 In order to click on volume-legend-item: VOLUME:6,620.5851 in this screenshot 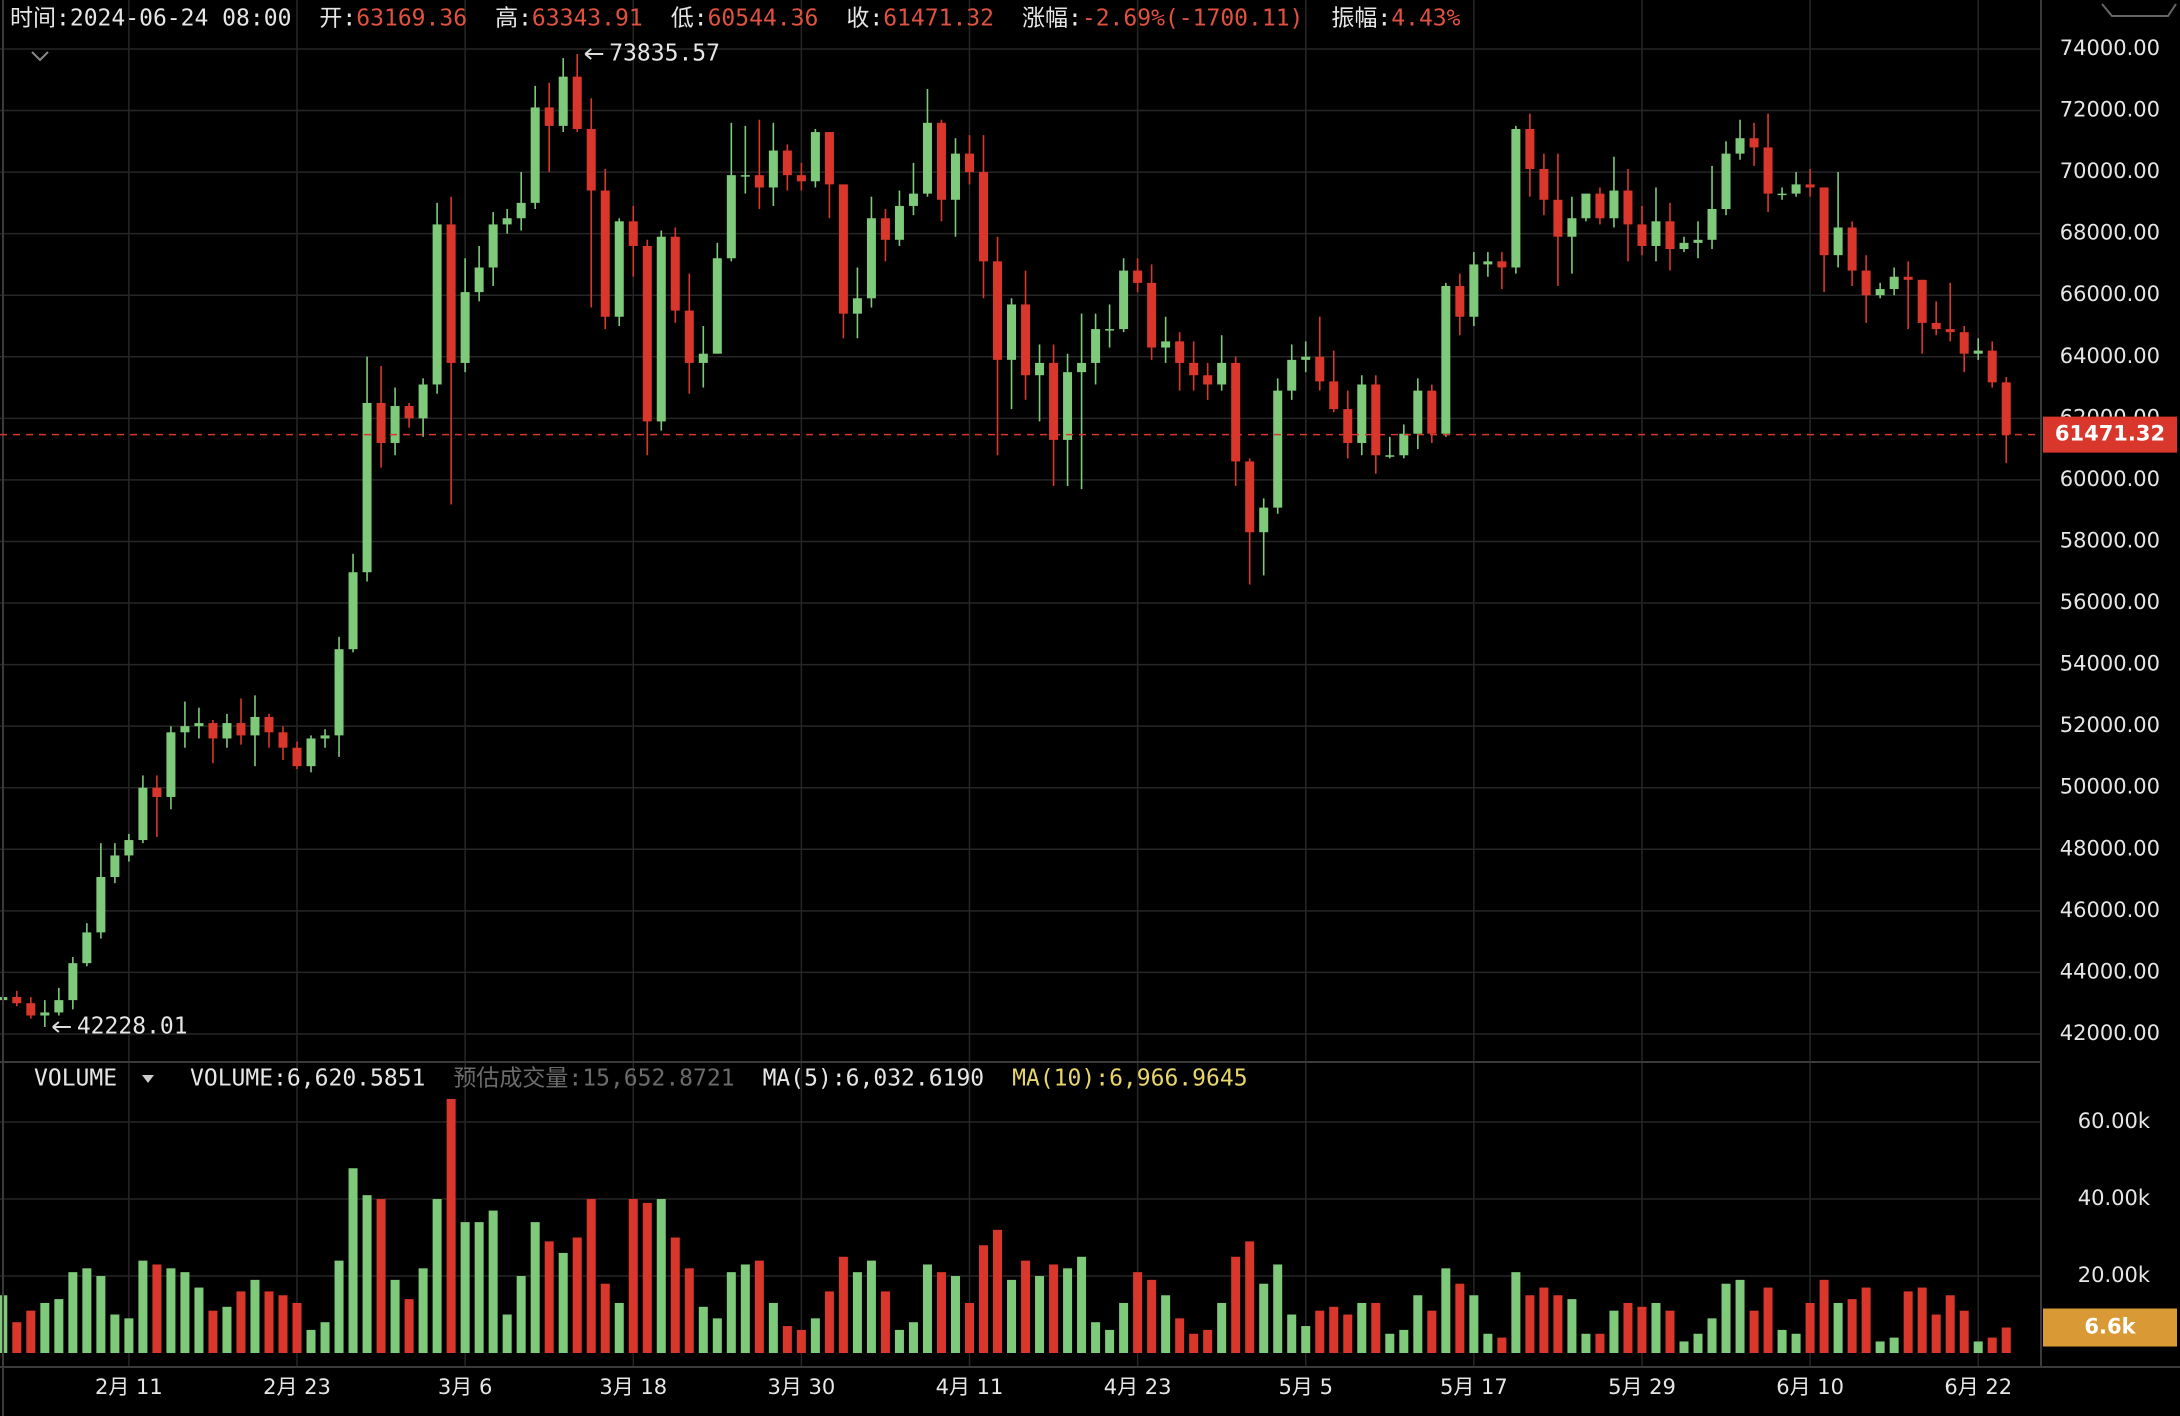, I will do `click(307, 1079)`.